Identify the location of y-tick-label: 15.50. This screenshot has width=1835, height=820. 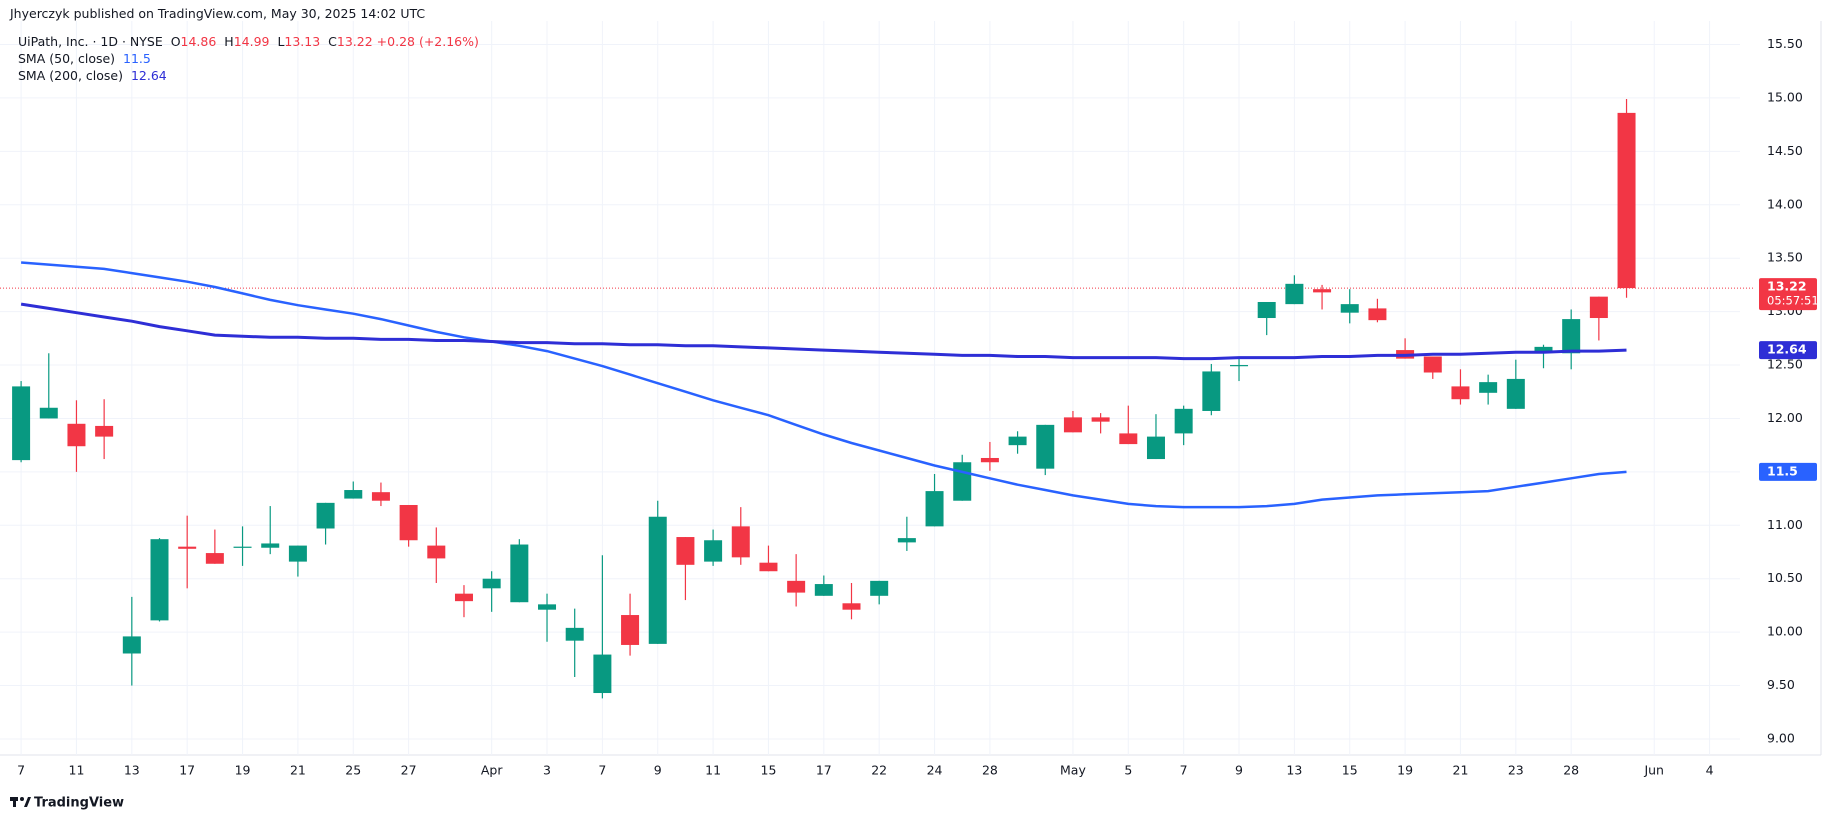
(1785, 43).